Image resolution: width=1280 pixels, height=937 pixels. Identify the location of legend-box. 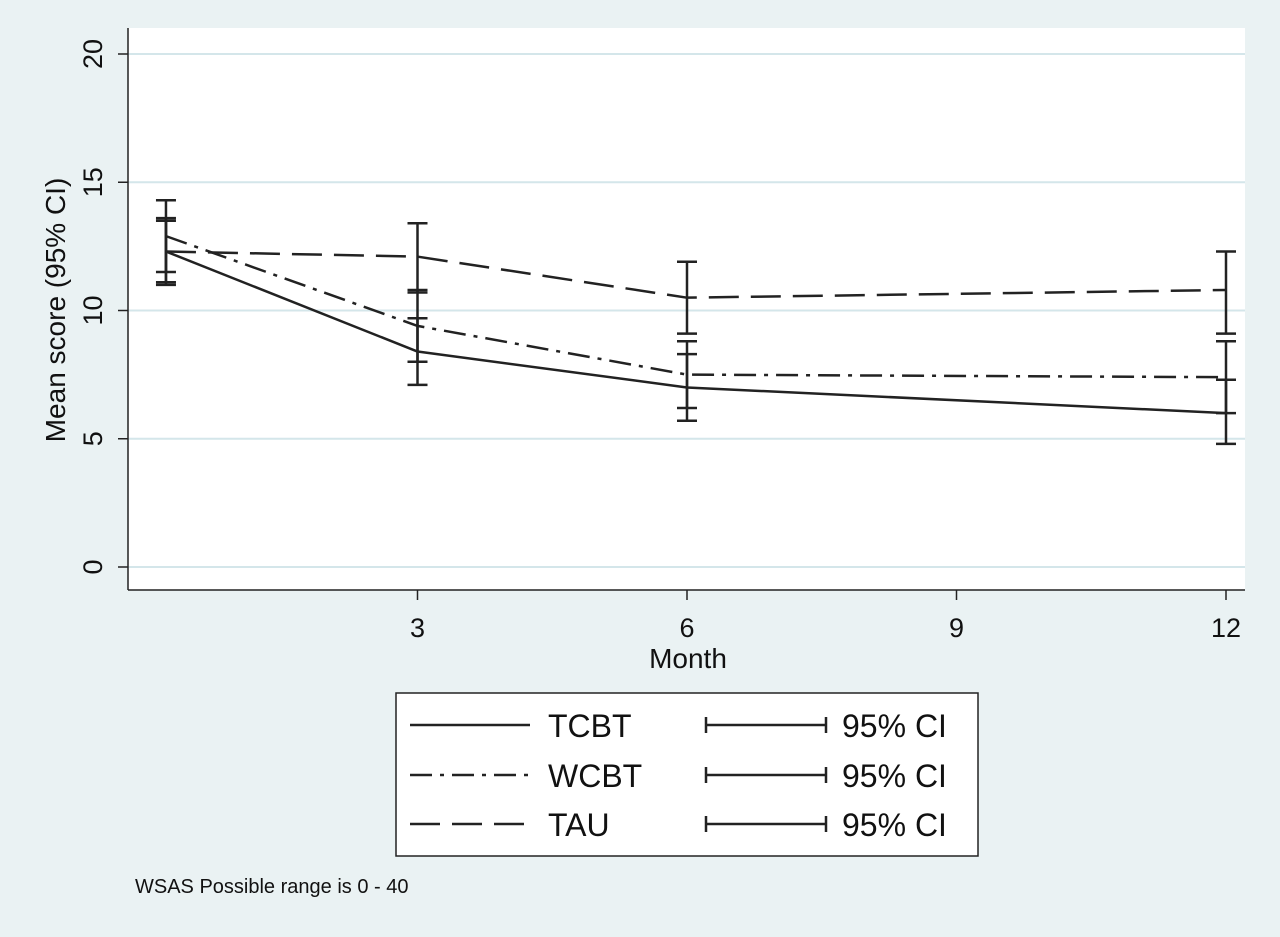
(687, 774).